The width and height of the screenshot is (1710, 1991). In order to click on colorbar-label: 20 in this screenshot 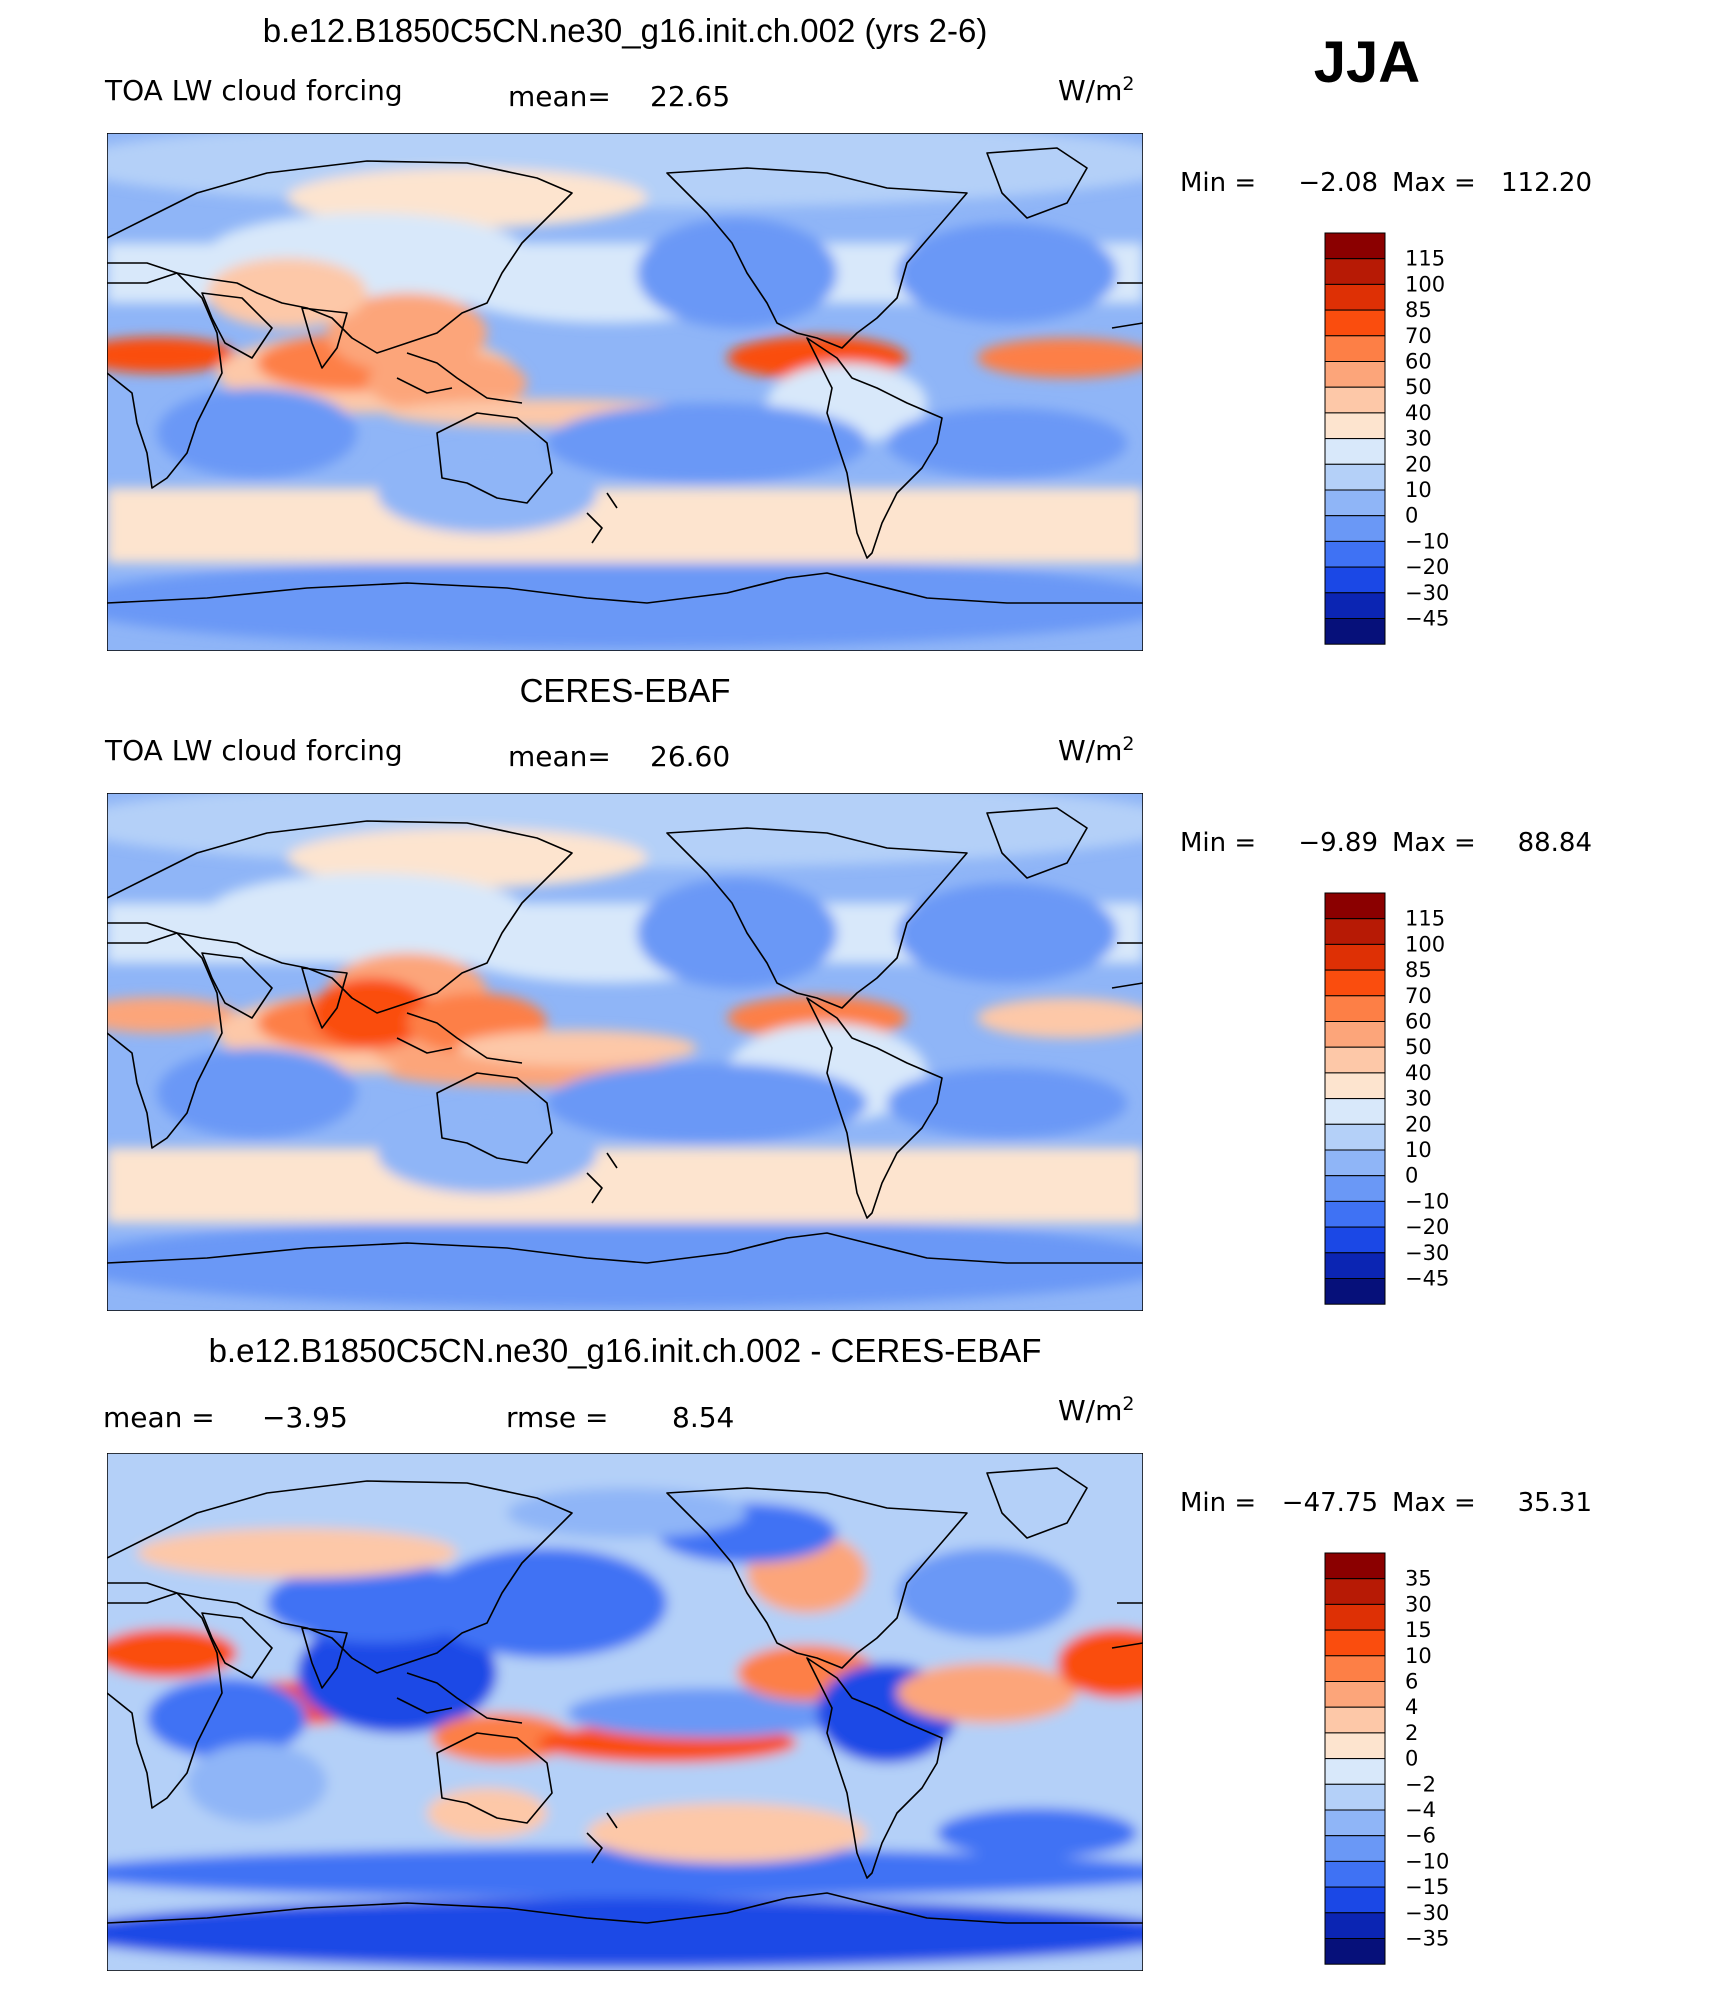, I will do `click(1418, 1124)`.